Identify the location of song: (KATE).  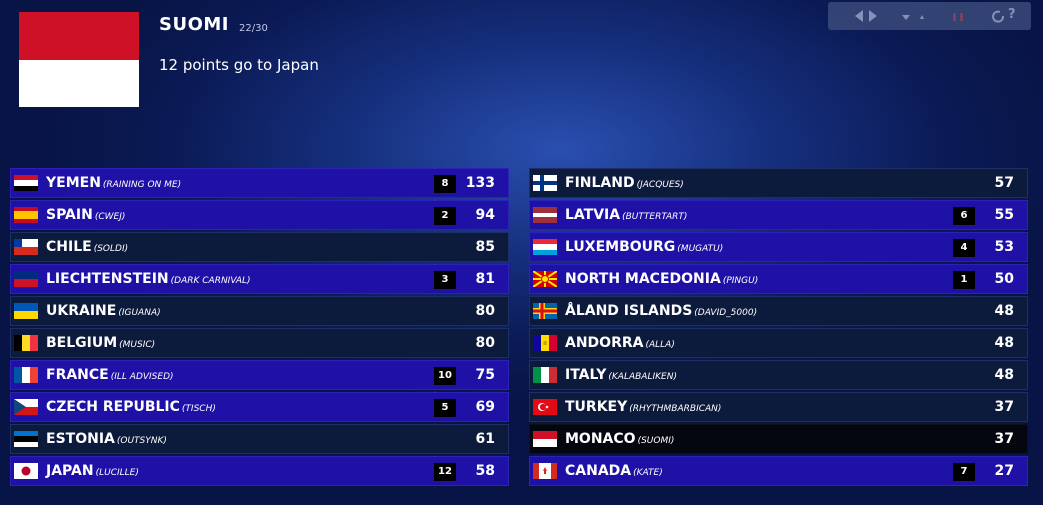
(648, 473).